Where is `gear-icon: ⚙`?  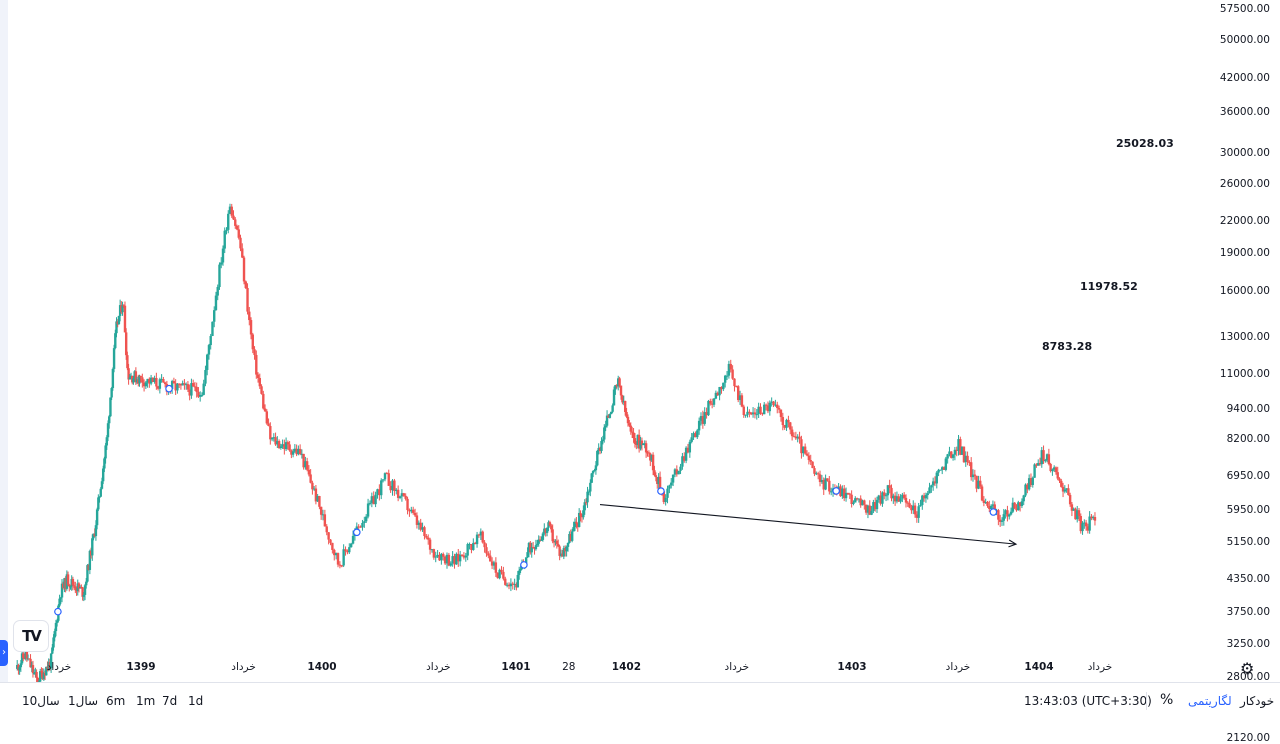
gear-icon: ⚙ is located at coordinates (1247, 668).